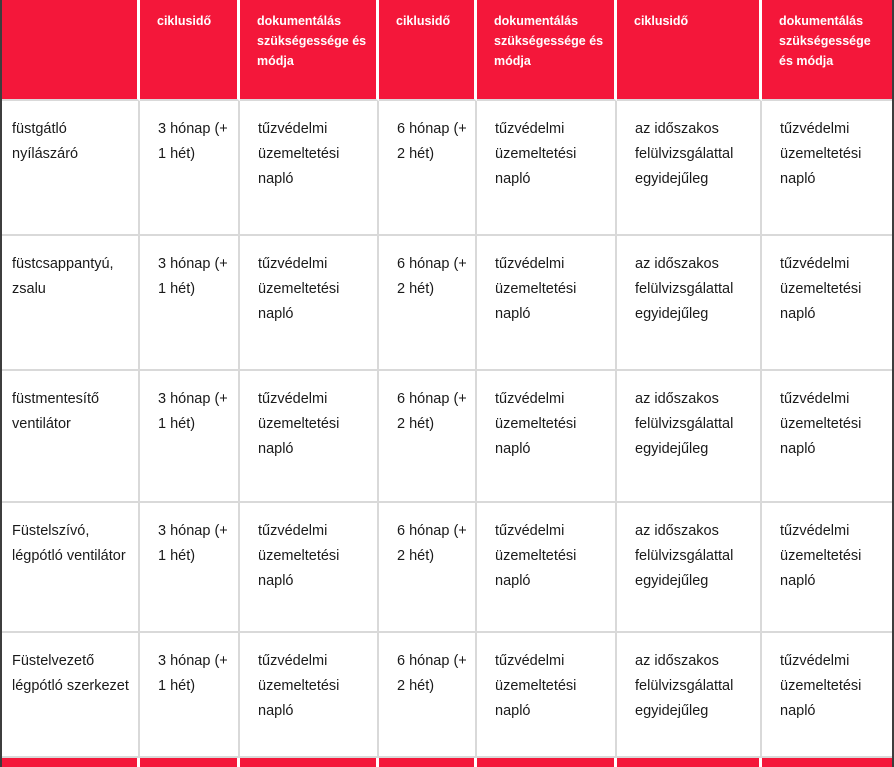 This screenshot has width=894, height=767. I want to click on column-header-ciklusido-2: ciklusidő, so click(428, 50).